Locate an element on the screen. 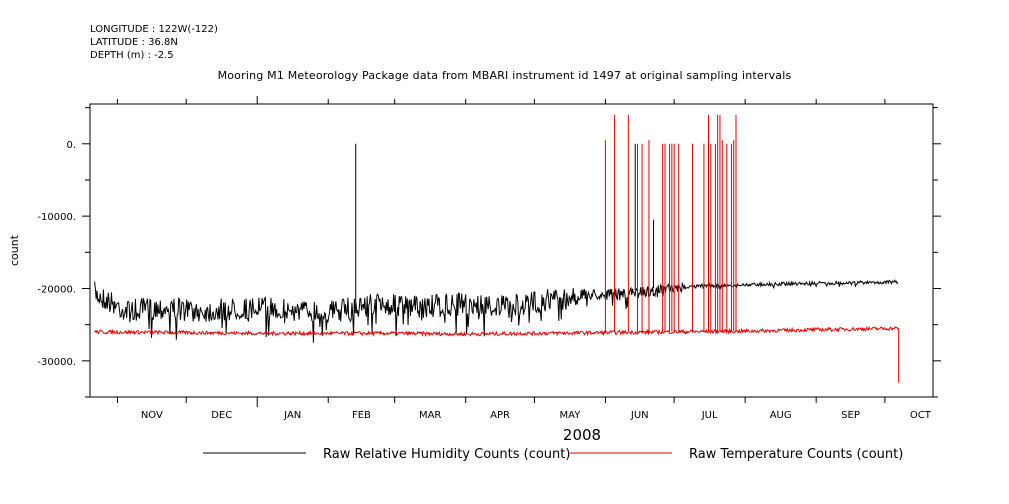  y-tick-label: 0. is located at coordinates (71, 145).